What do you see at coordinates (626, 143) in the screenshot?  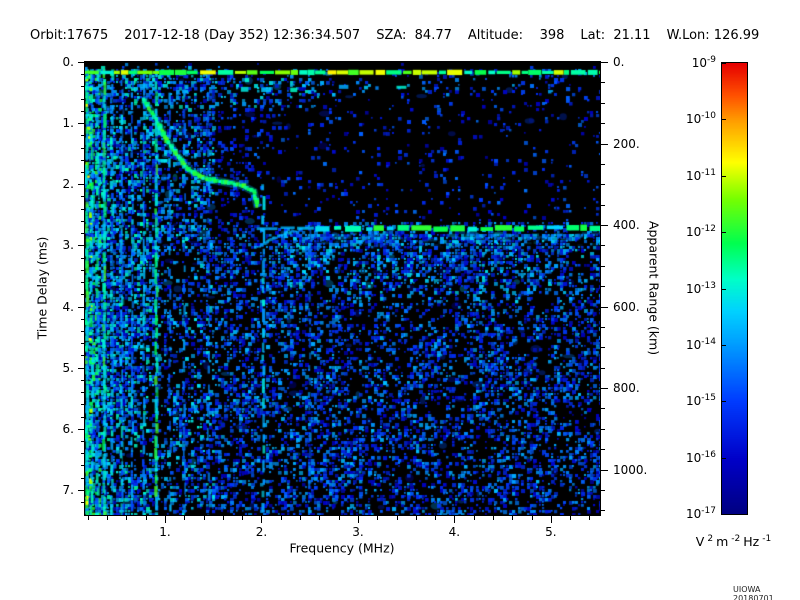 I see `range-axis-tick-label: 200.` at bounding box center [626, 143].